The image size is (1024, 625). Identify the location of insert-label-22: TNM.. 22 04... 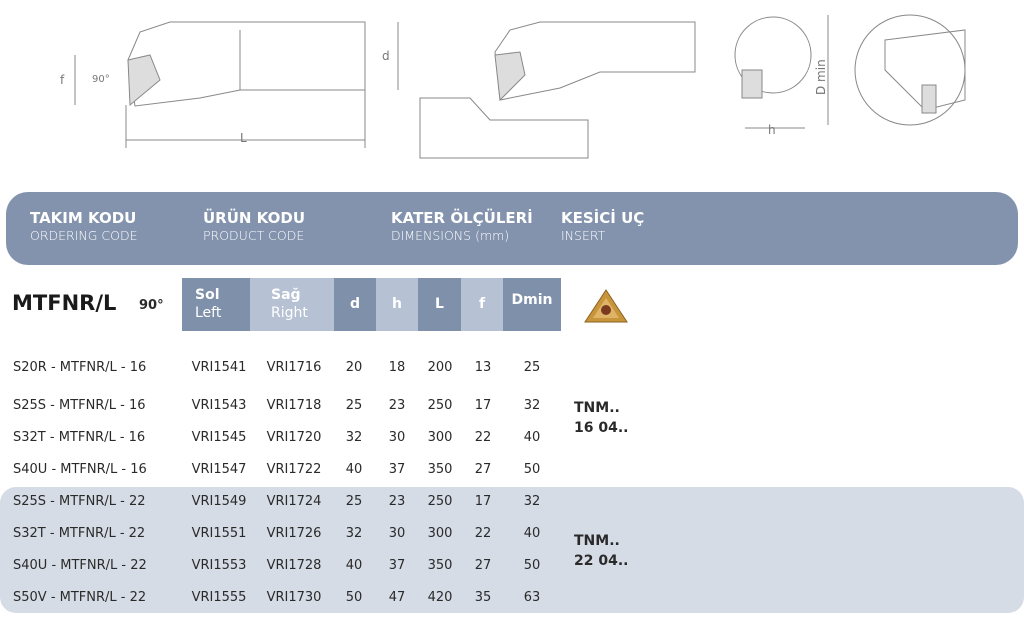
(601, 551).